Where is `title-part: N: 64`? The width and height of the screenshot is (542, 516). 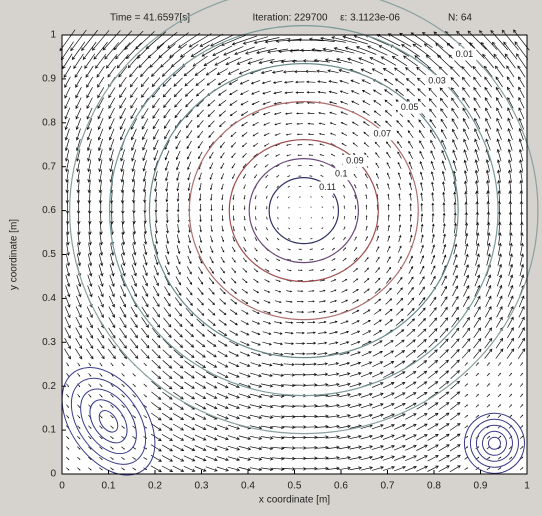
title-part: N: 64 is located at coordinates (460, 18).